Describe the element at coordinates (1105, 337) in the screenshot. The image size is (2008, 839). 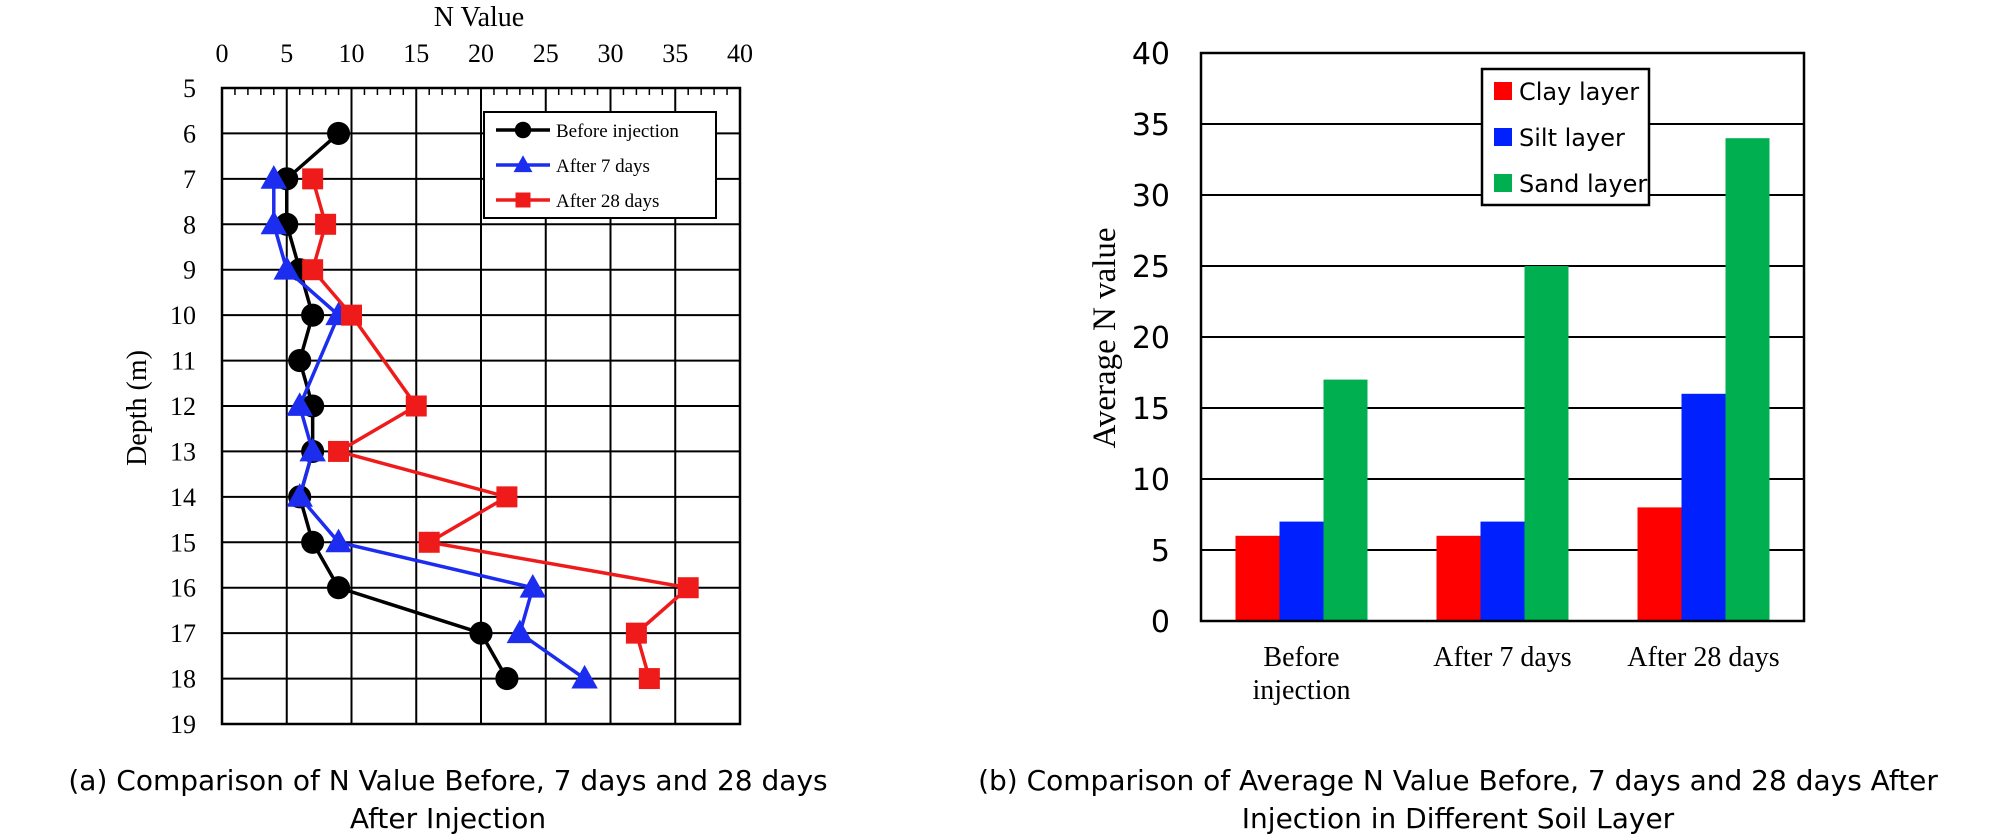
I see `chart-b-y-axis-label: Average N value` at that location.